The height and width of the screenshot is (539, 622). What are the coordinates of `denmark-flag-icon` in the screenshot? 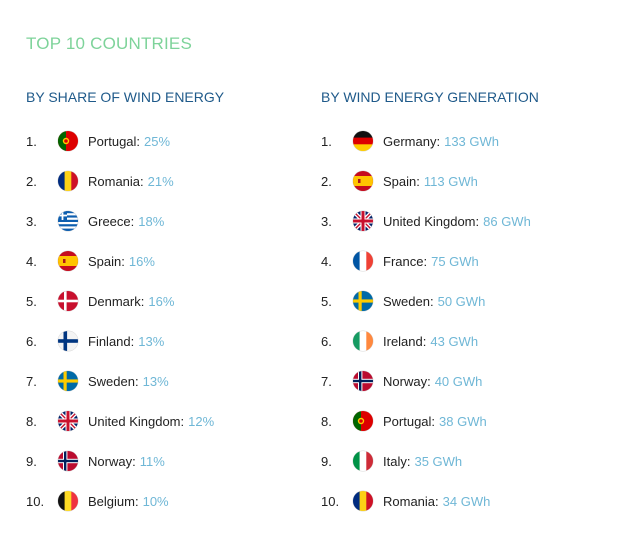 It's located at (68, 301).